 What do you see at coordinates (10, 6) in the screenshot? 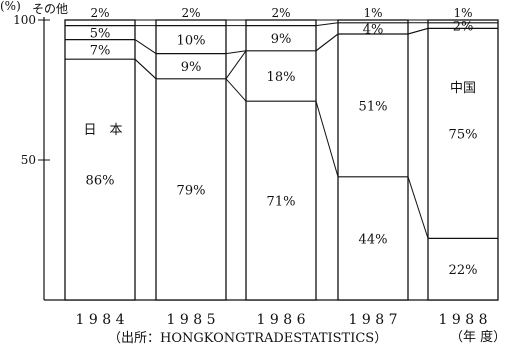
I see `y-unit-label: (%)` at bounding box center [10, 6].